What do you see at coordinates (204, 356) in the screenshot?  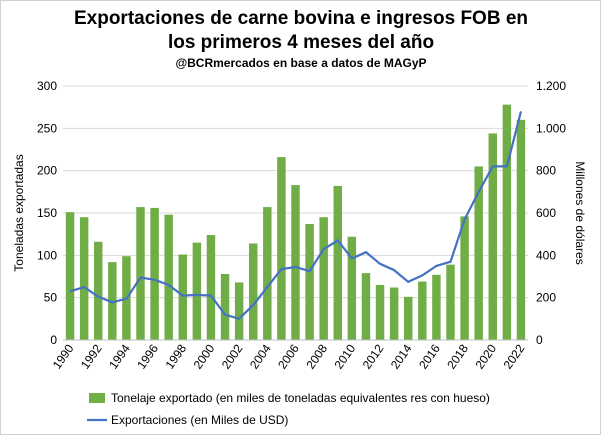 I see `x-tick-label: 2000` at bounding box center [204, 356].